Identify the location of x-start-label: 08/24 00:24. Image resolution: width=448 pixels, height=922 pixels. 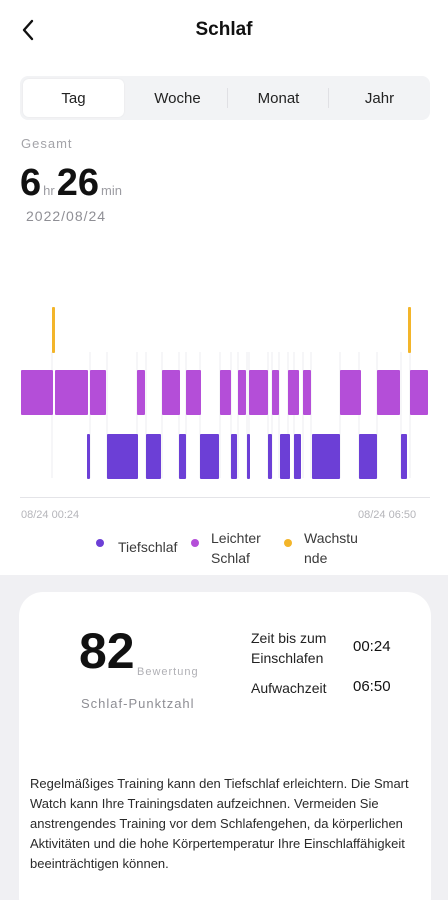
(50, 515).